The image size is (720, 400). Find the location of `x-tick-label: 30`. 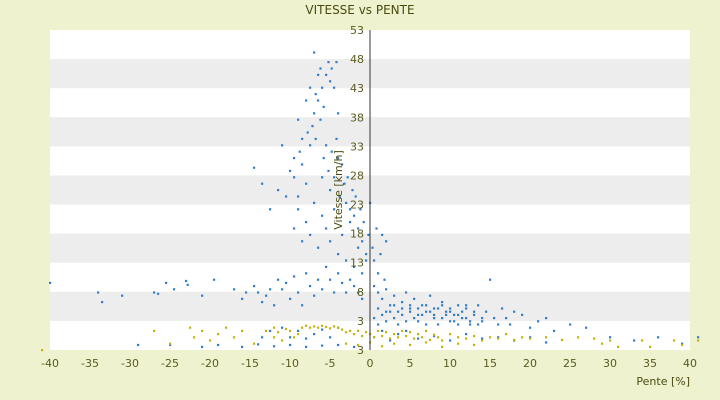

x-tick-label: 30 is located at coordinates (610, 363).